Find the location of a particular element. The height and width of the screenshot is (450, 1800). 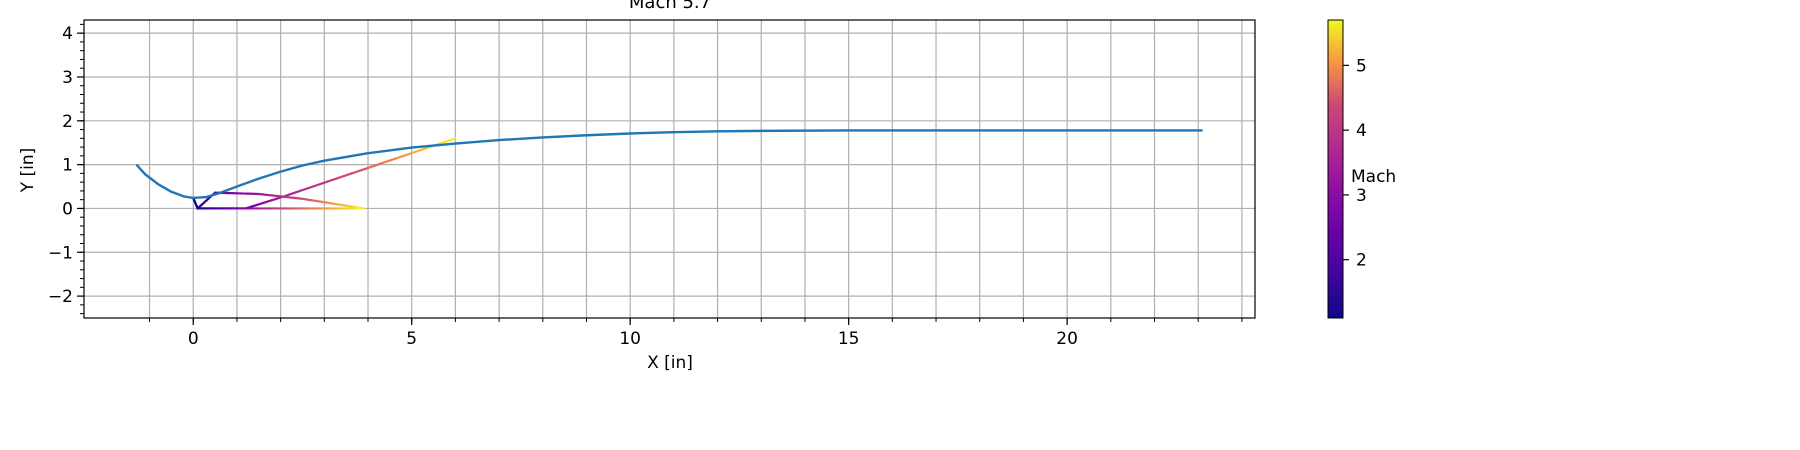

series-line is located at coordinates (669, 164).